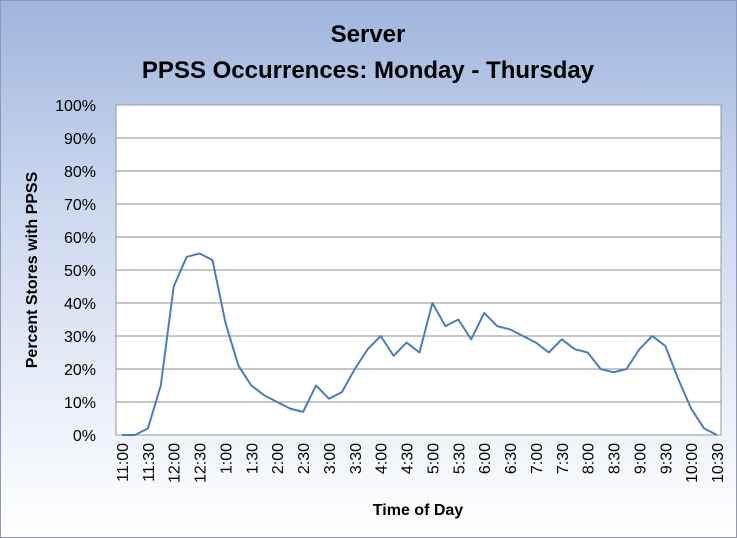  What do you see at coordinates (563, 458) in the screenshot?
I see `x-tick-label: 7:30` at bounding box center [563, 458].